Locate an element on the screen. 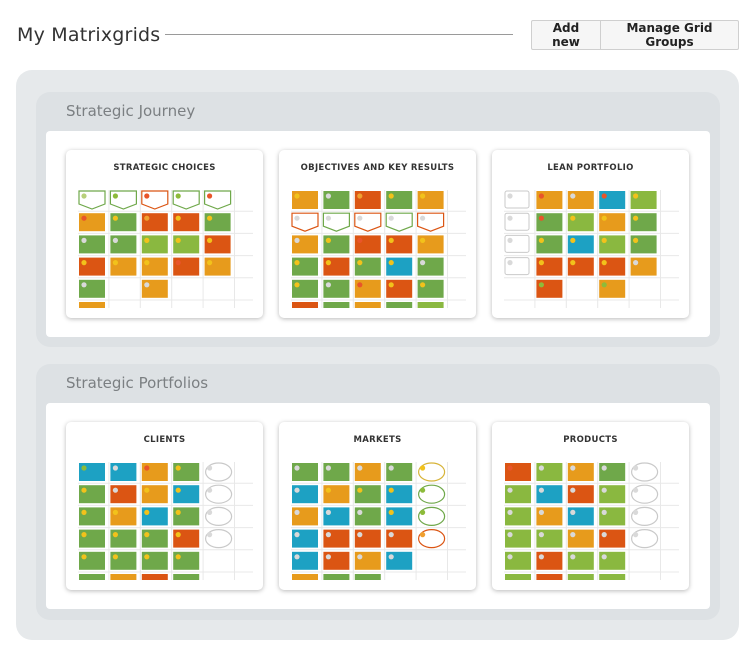  grid-card-clients: CLIENTS is located at coordinates (164, 506).